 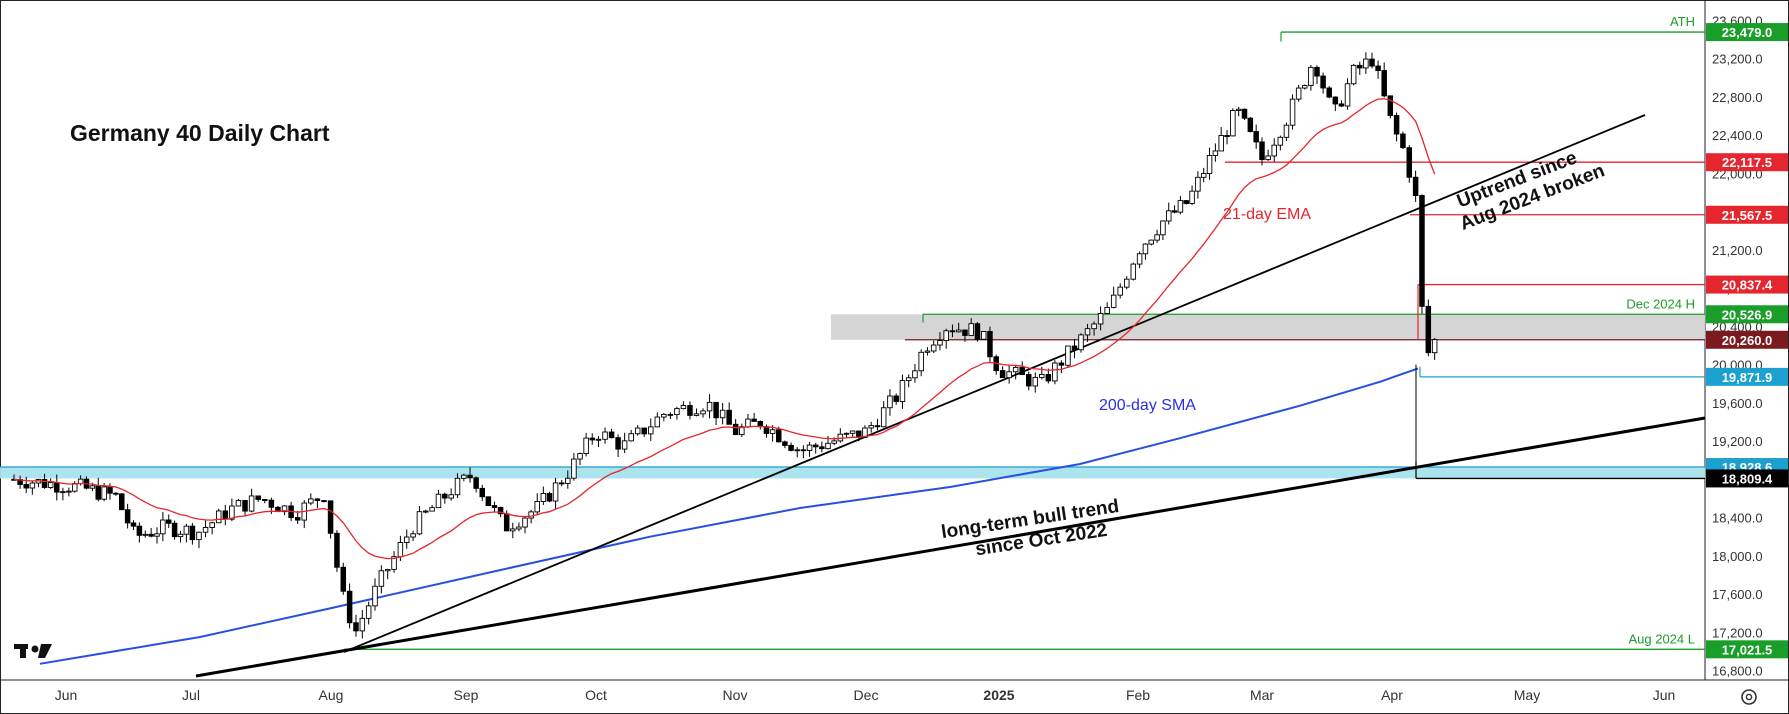 I want to click on price-tag-label: 21,567.5, so click(x=1747, y=215).